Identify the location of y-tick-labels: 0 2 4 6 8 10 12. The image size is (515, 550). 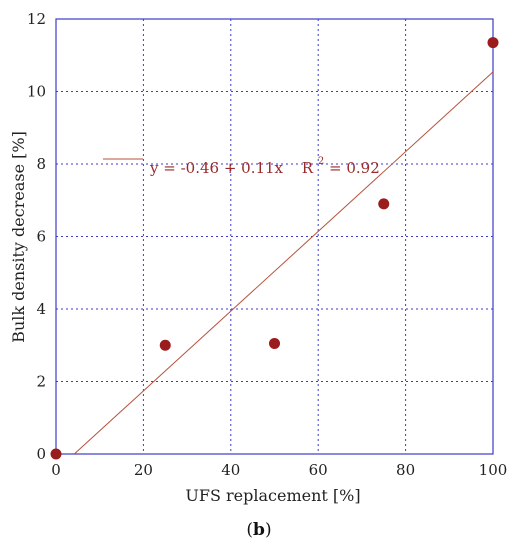
(36, 236).